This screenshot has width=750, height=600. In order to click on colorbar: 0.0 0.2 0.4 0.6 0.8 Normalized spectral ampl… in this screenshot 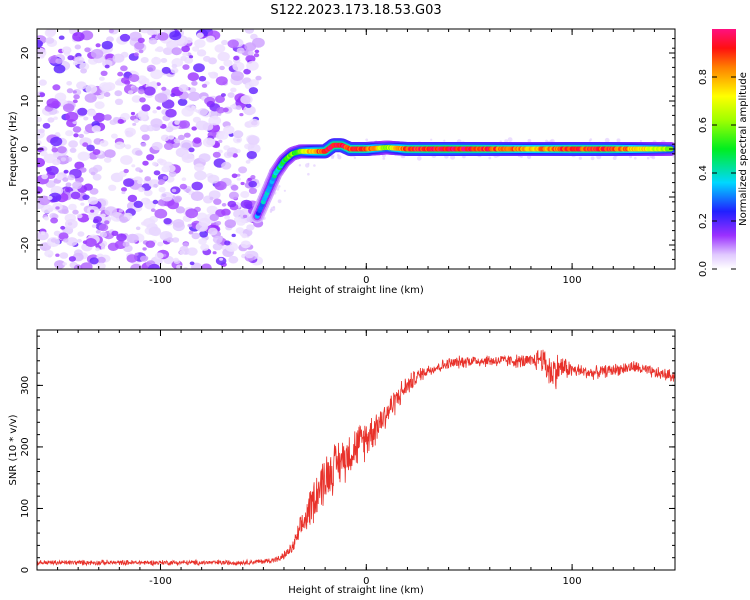, I will do `click(723, 153)`.